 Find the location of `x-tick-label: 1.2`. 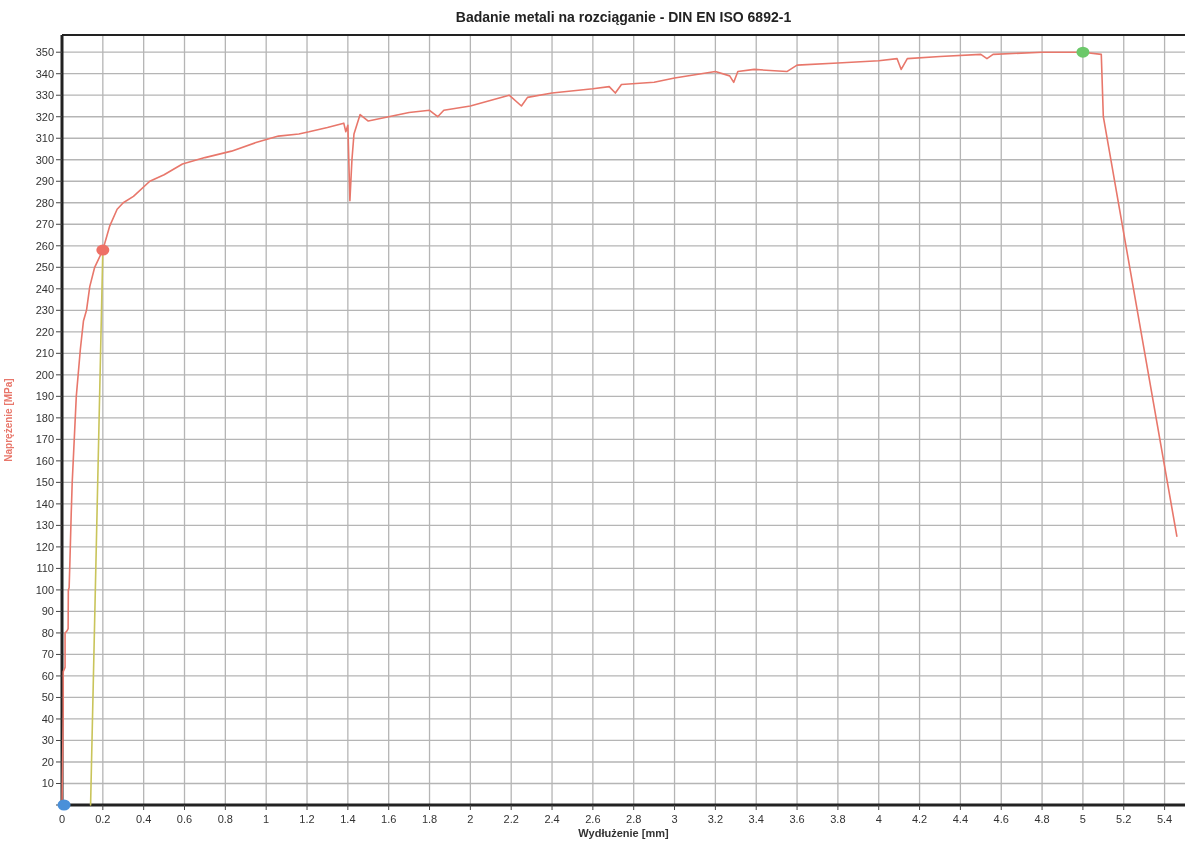

x-tick-label: 1.2 is located at coordinates (307, 819).